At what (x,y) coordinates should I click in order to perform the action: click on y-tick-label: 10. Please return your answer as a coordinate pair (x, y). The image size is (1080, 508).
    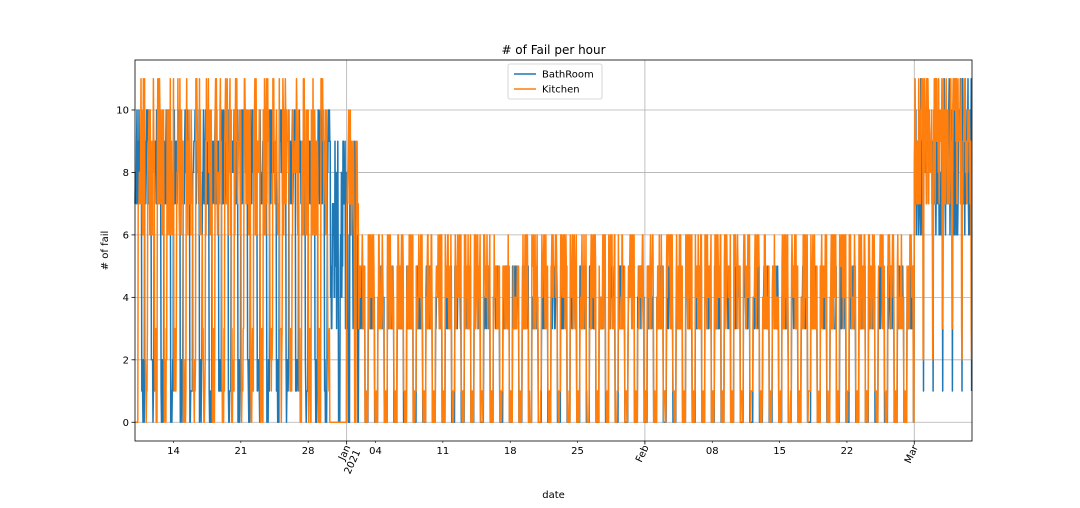
    Looking at the image, I should click on (122, 110).